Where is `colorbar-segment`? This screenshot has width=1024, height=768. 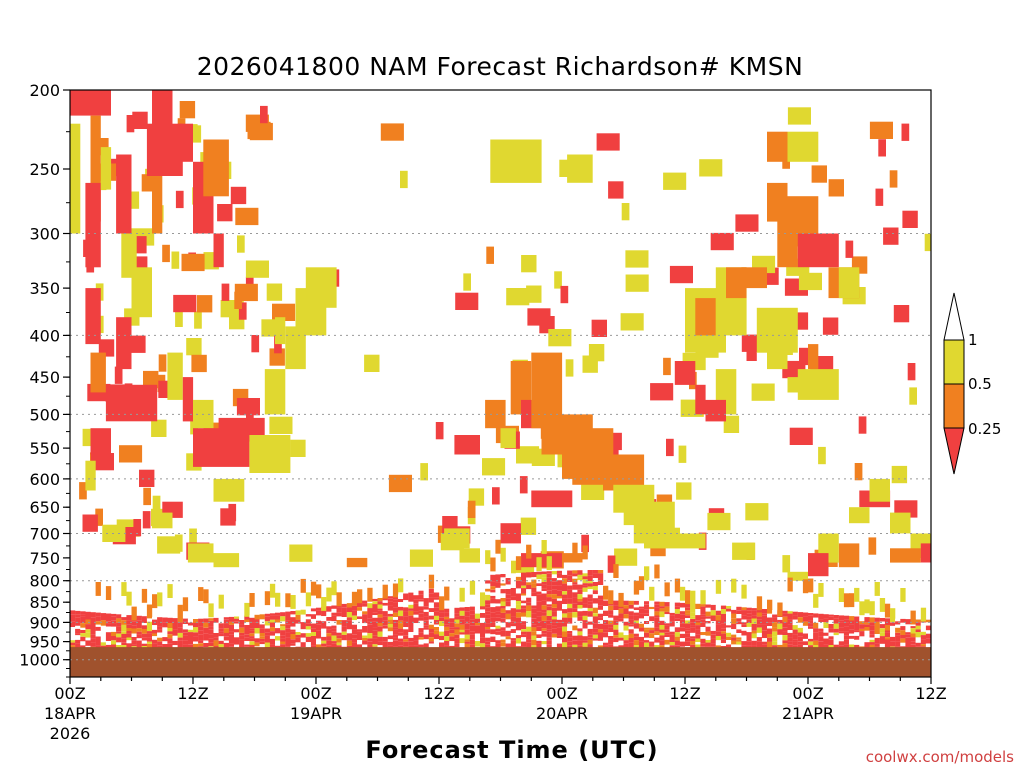
colorbar-segment is located at coordinates (954, 362).